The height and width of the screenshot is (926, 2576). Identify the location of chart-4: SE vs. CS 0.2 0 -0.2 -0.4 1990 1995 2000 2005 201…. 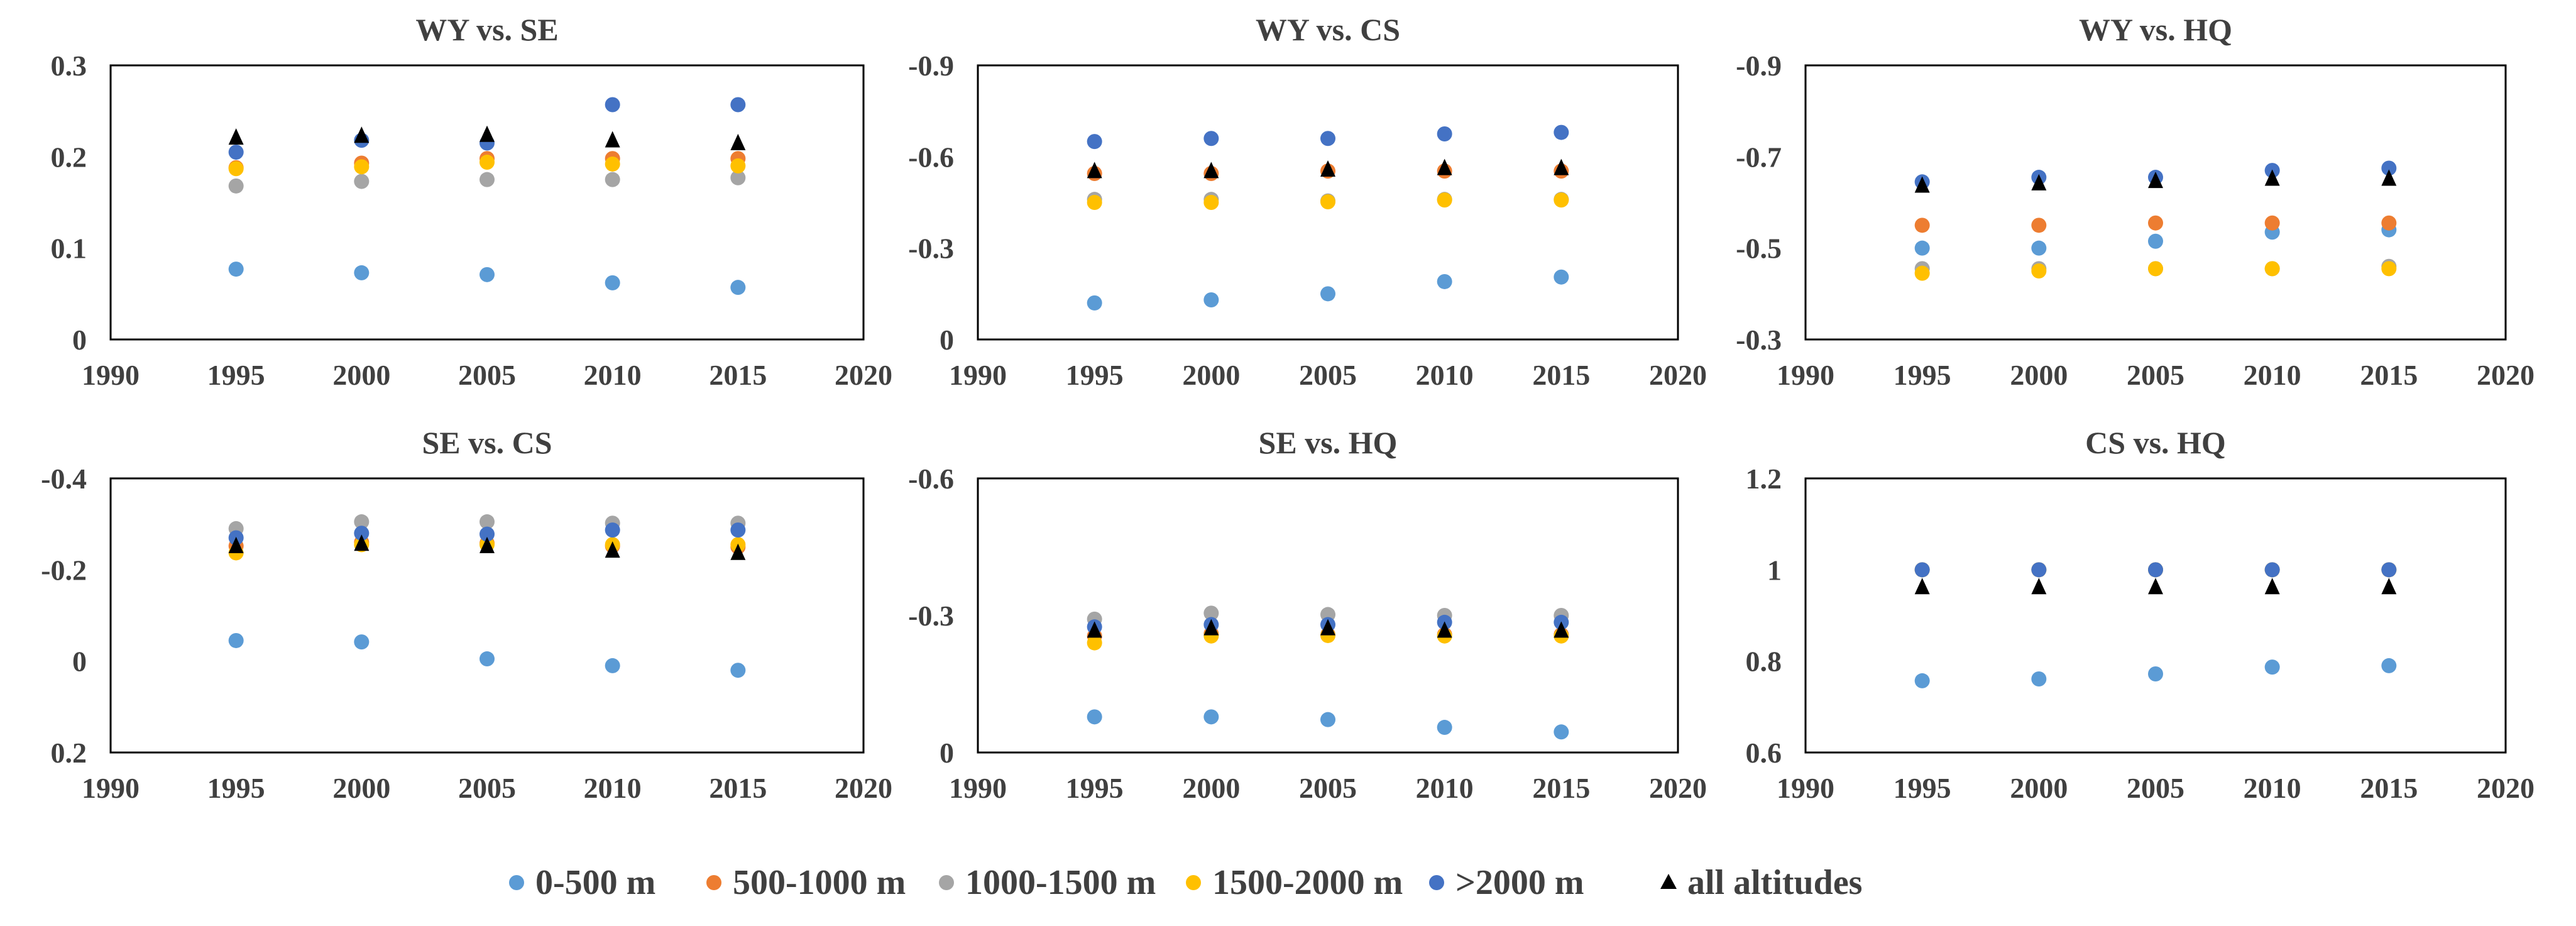
(467, 614).